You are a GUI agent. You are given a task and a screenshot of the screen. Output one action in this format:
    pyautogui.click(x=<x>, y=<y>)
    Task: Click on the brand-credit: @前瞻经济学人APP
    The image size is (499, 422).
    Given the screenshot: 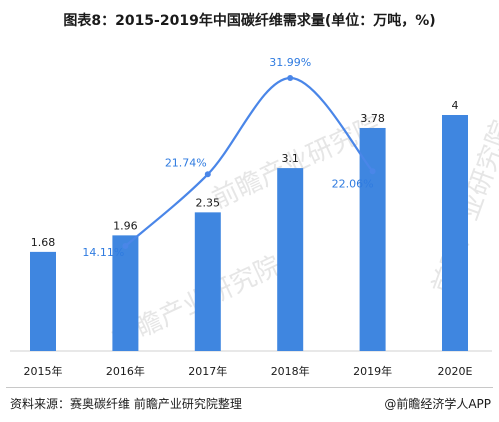 What is the action you would take?
    pyautogui.click(x=437, y=404)
    